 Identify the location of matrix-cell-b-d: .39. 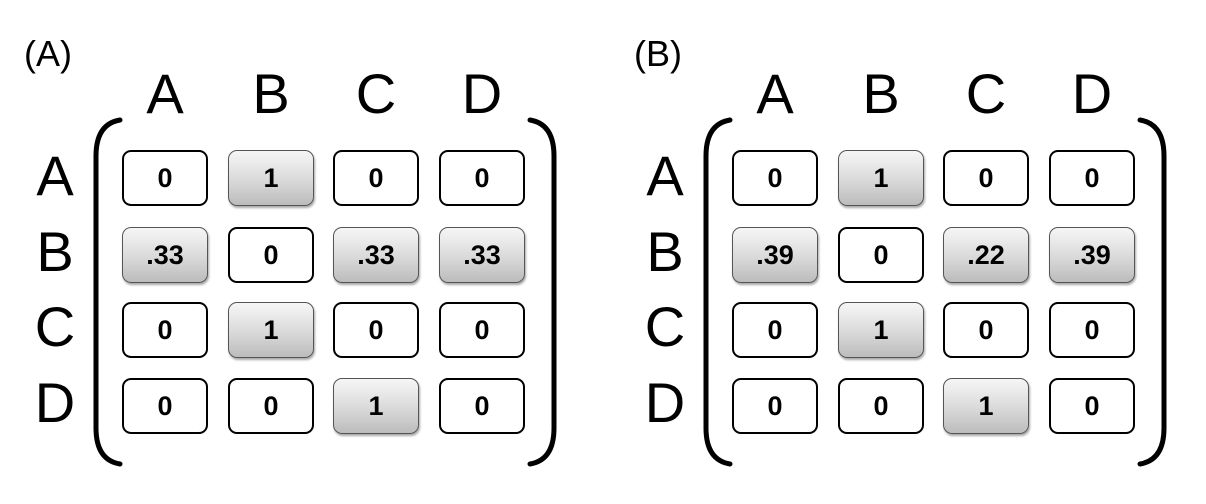
(1092, 255).